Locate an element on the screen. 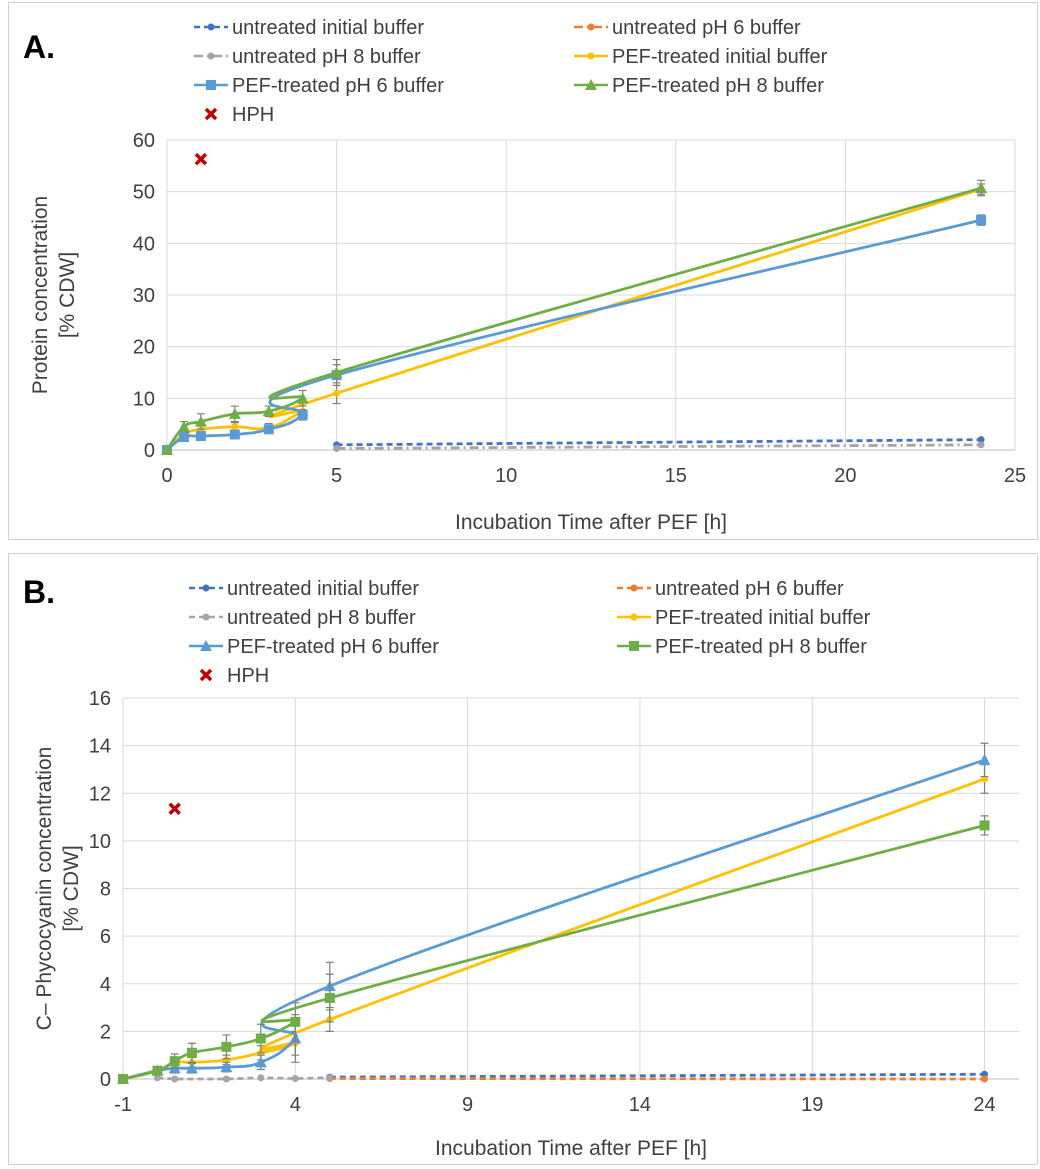 Image resolution: width=1040 pixels, height=1169 pixels. y-tick-label: 2 is located at coordinates (105, 1032).